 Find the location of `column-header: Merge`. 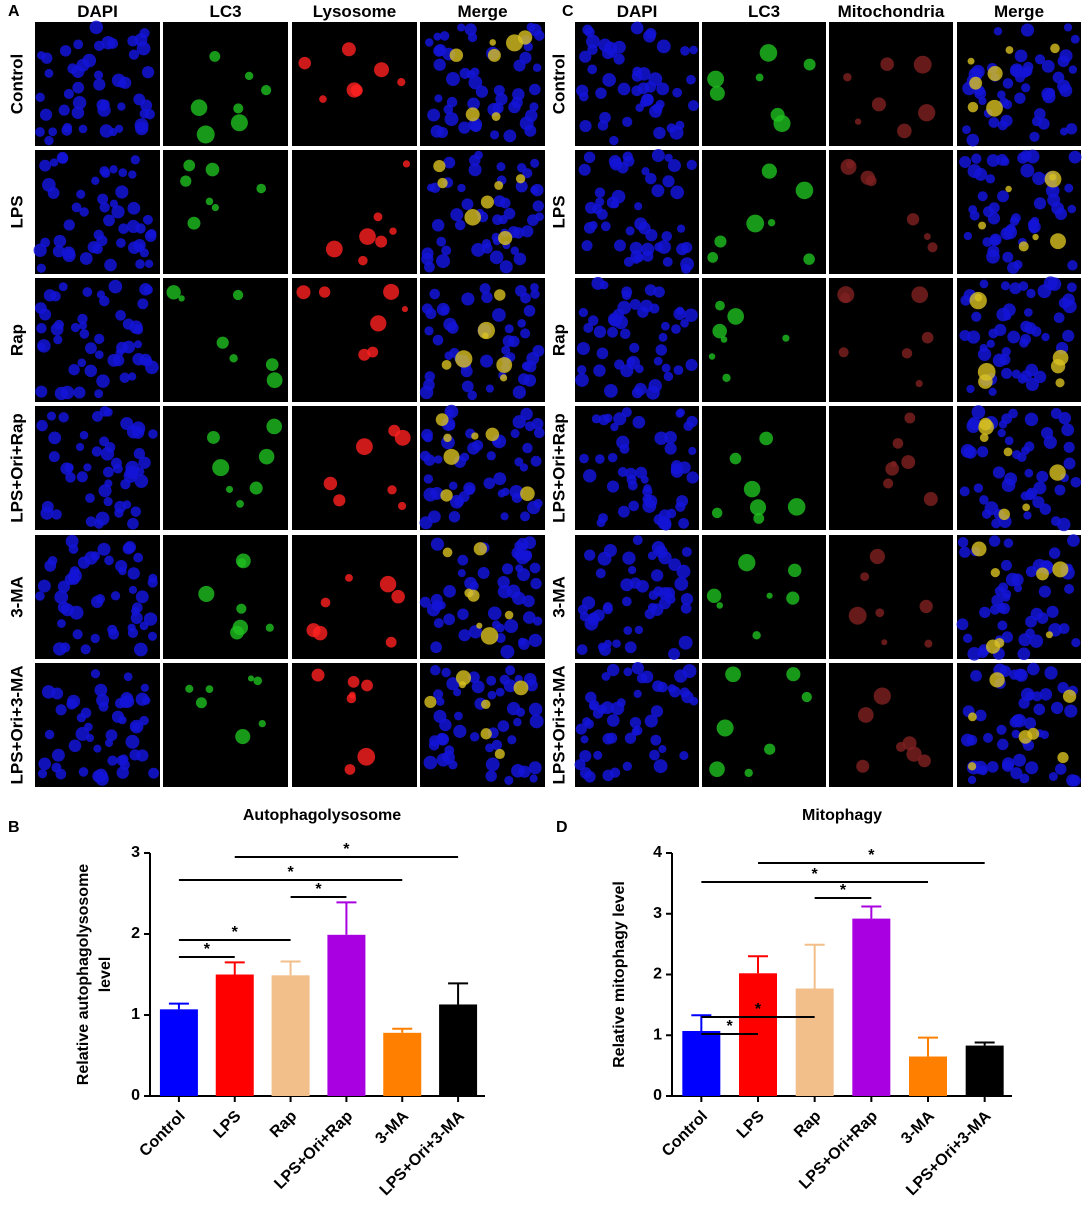

column-header: Merge is located at coordinates (1019, 11).